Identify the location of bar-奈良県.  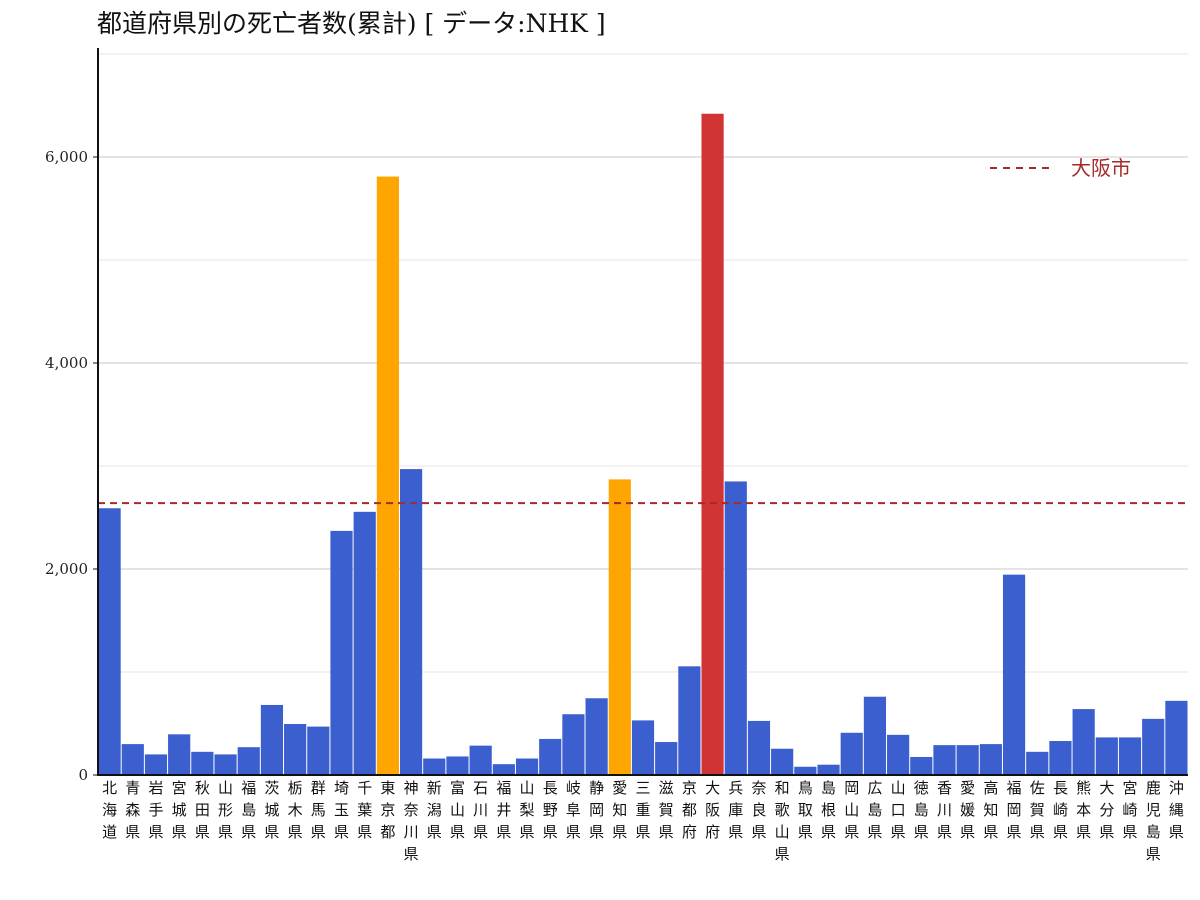
(759, 747).